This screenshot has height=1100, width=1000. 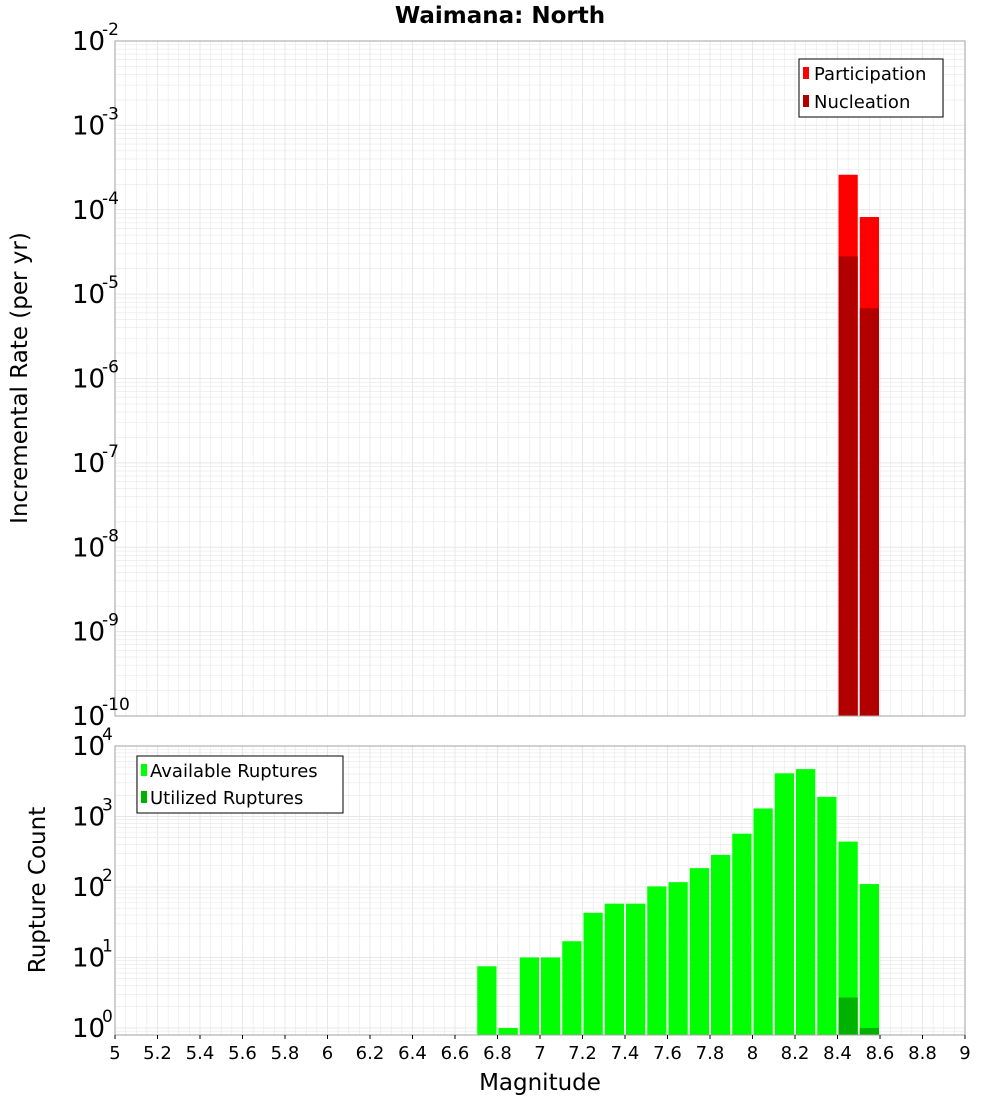 What do you see at coordinates (110, 283) in the screenshot?
I see `y-tick-exponent: -5` at bounding box center [110, 283].